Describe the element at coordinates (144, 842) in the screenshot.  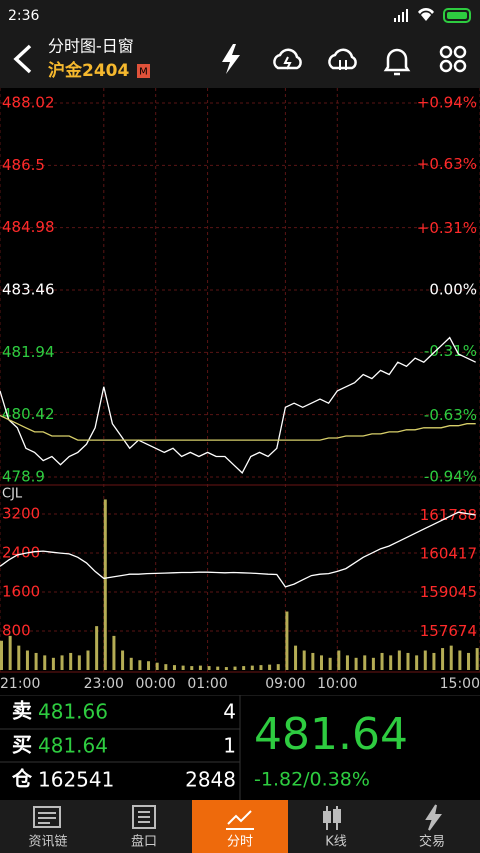
I see `tab-label: 盘口` at that location.